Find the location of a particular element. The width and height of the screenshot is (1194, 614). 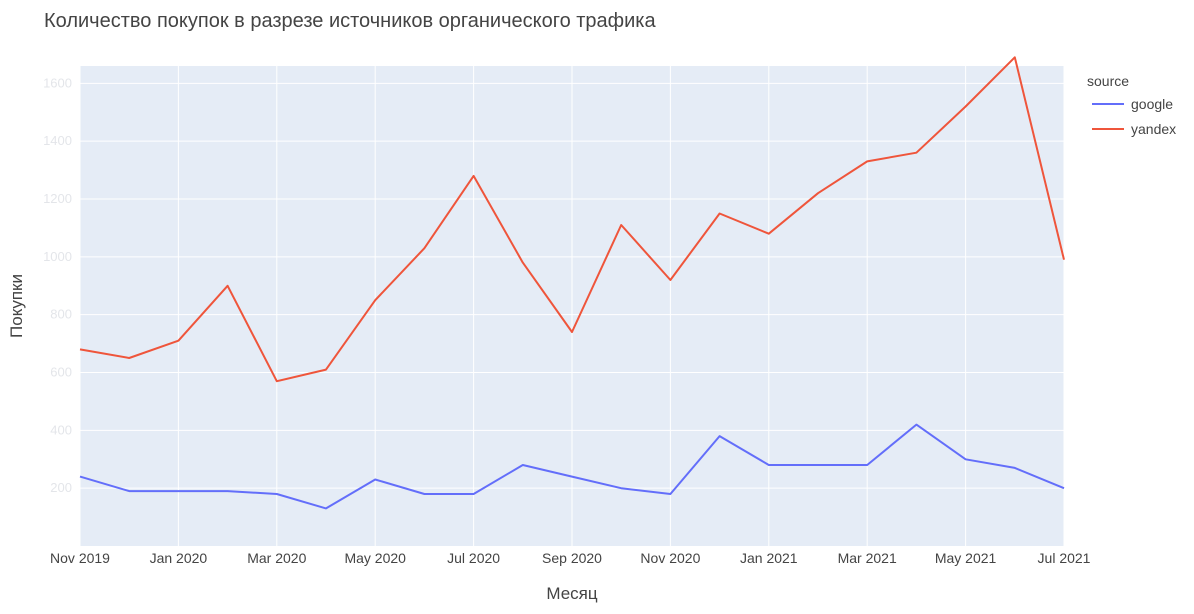

y-tick-label: 200 is located at coordinates (61, 487).